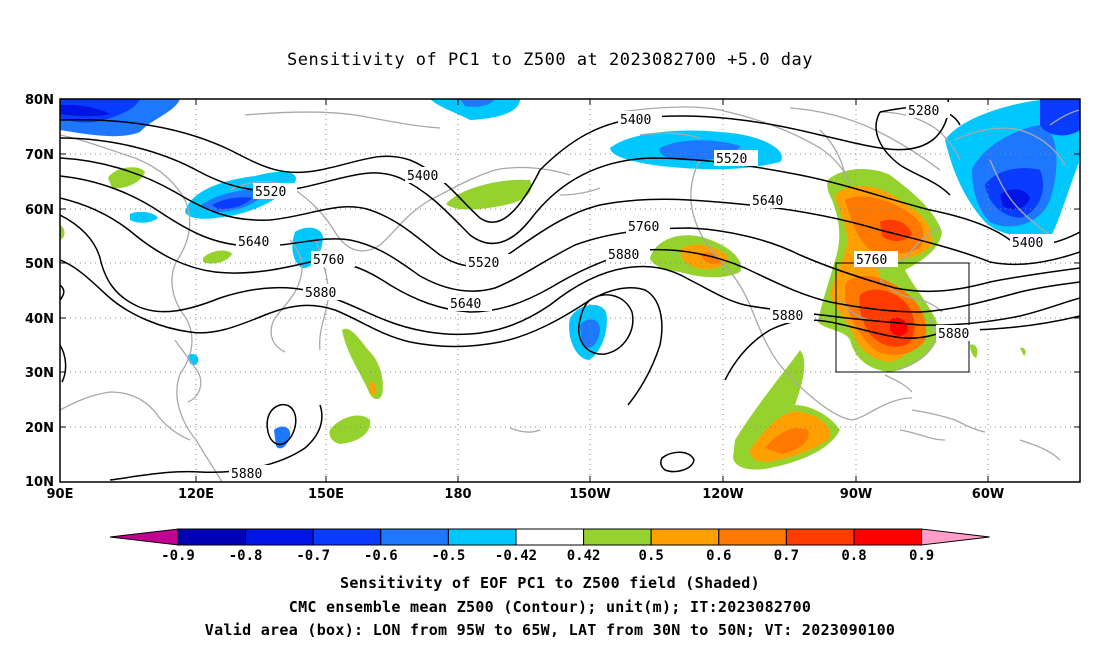 The height and width of the screenshot is (650, 1100). What do you see at coordinates (988, 494) in the screenshot?
I see `lon-label: 60W` at bounding box center [988, 494].